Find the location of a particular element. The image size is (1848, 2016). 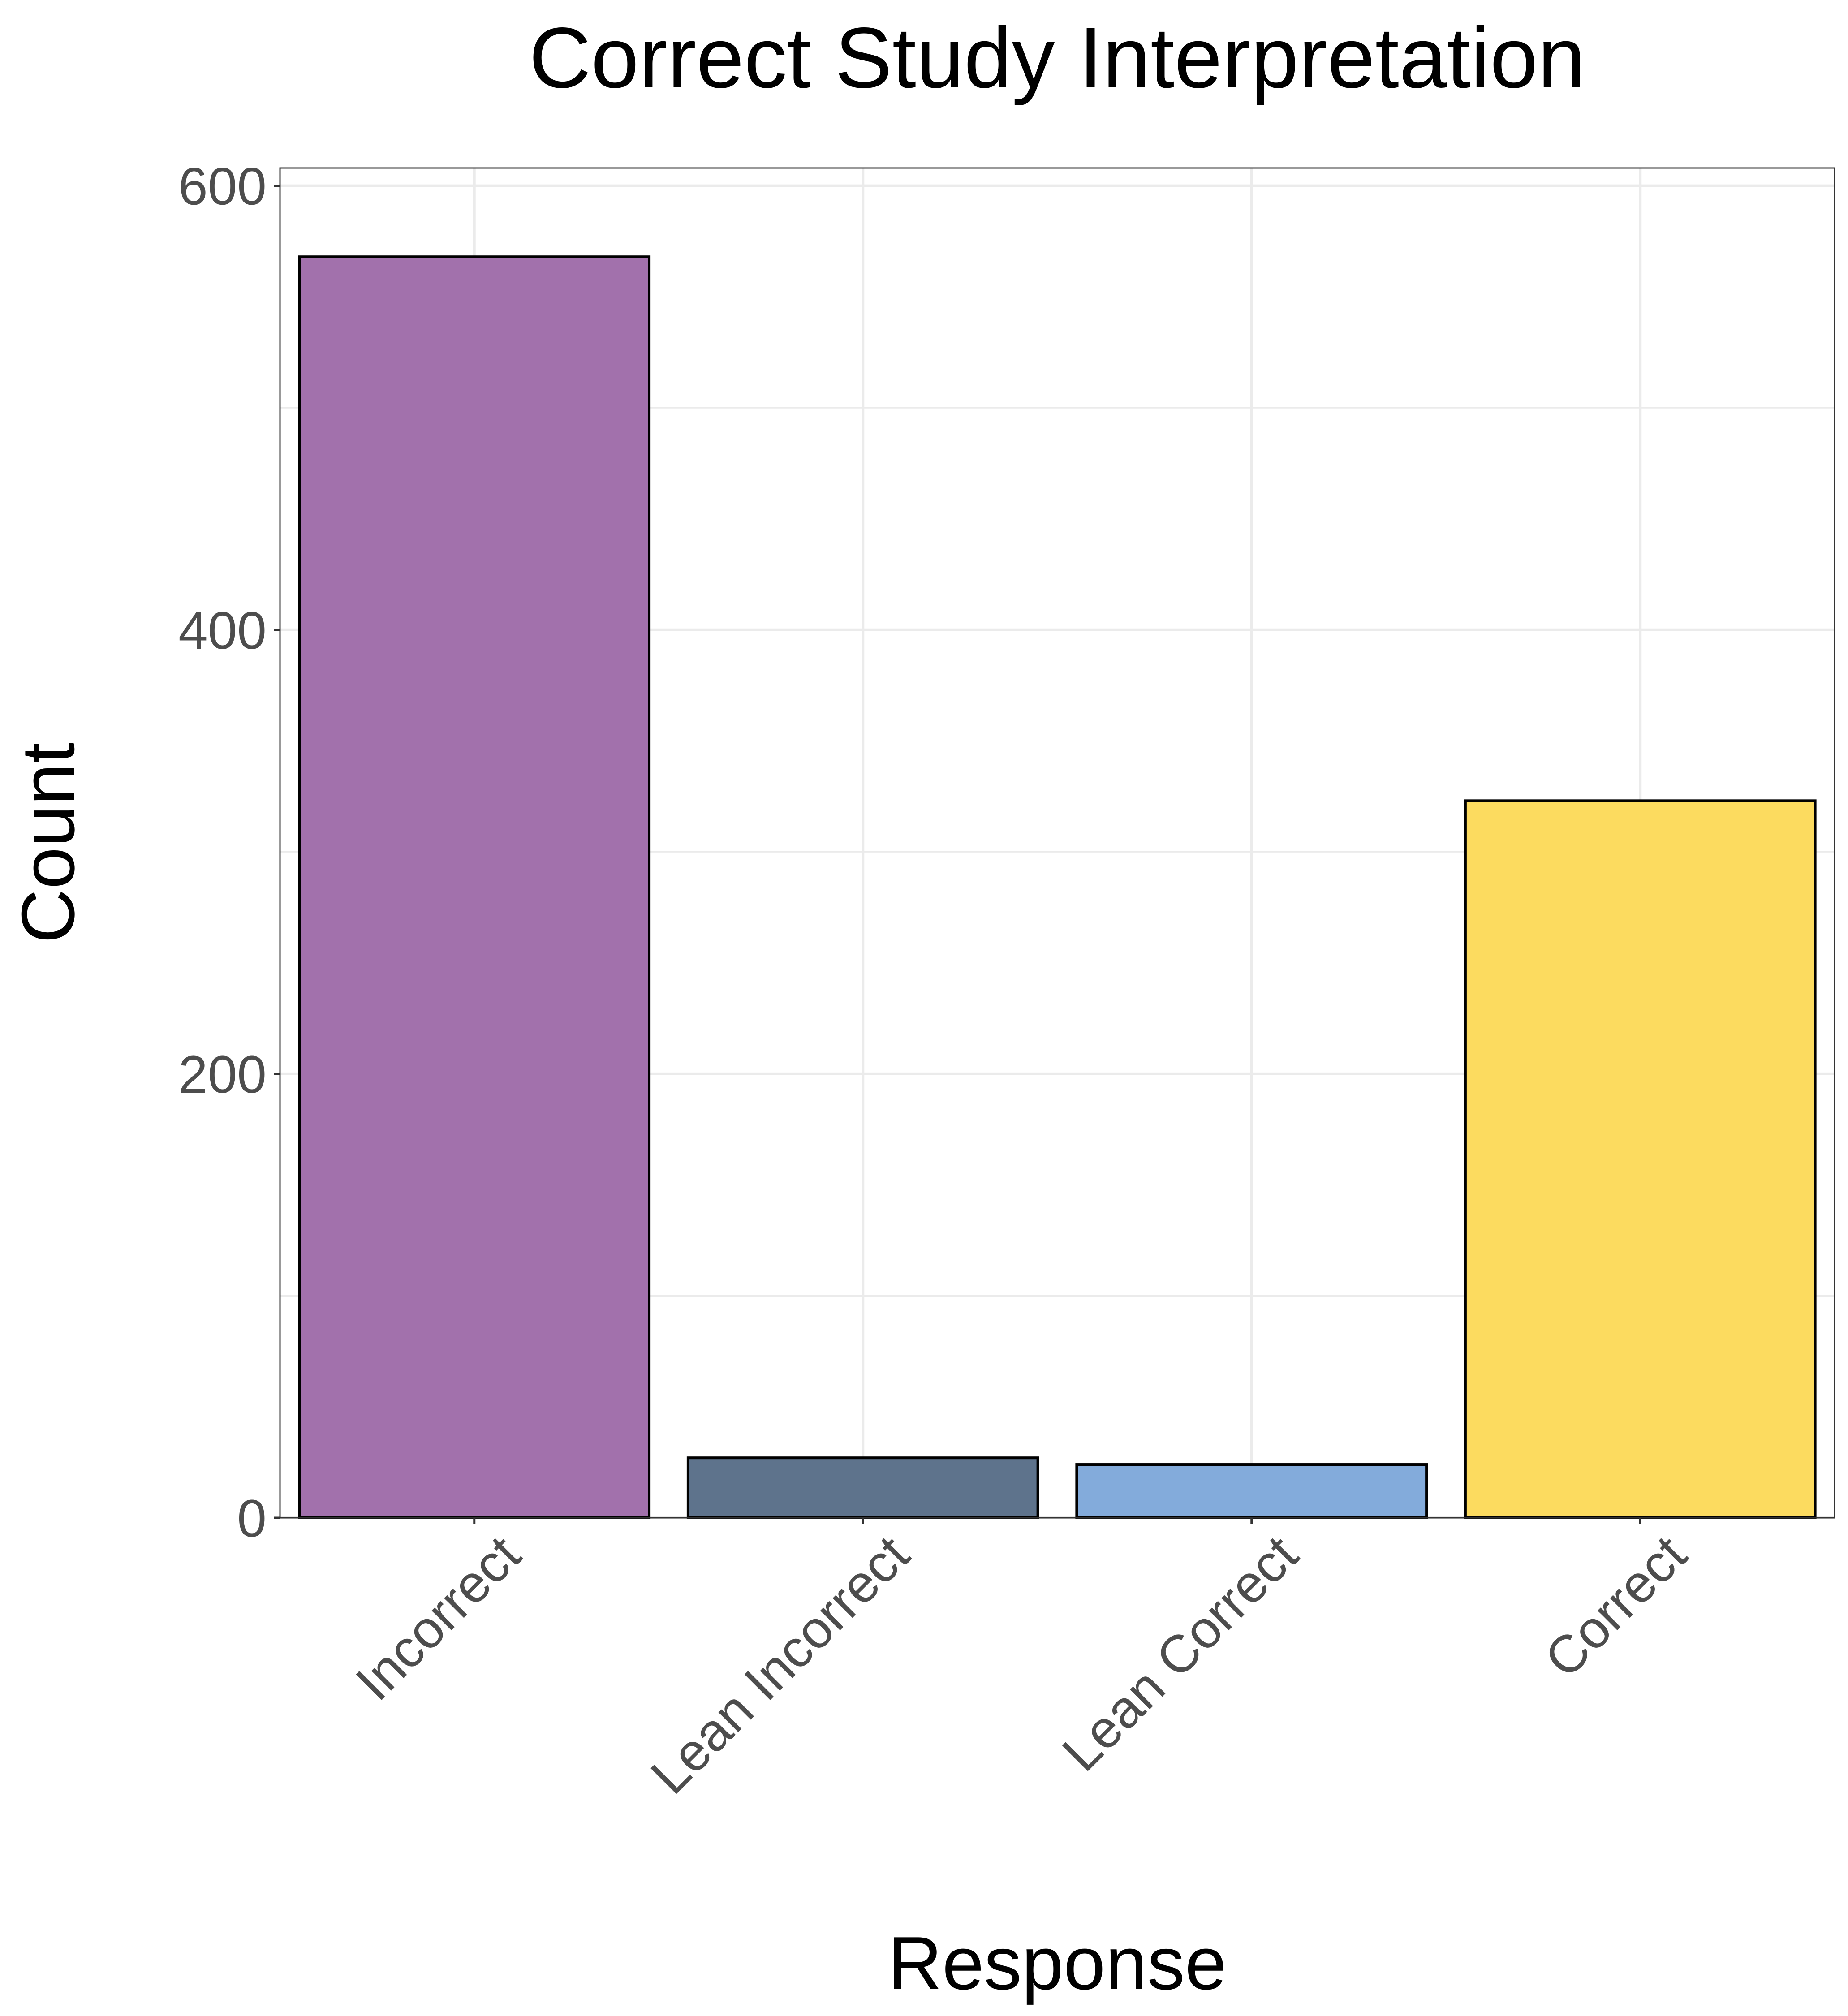

x-tick-label: Lean Incorrect is located at coordinates (780, 1665).